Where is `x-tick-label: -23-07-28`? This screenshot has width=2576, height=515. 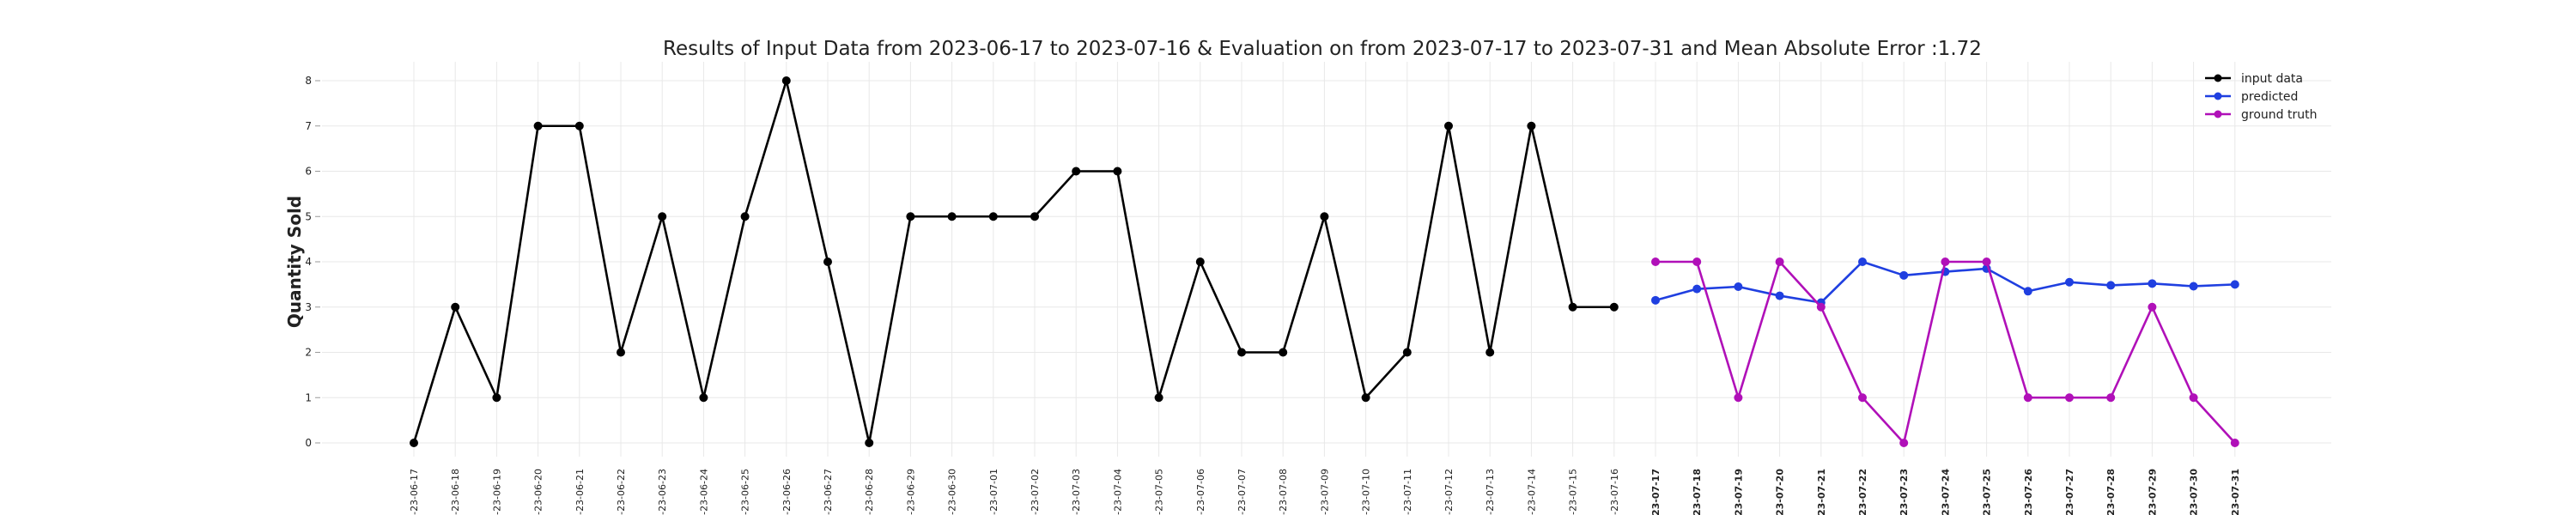 x-tick-label: -23-07-28 is located at coordinates (2111, 492).